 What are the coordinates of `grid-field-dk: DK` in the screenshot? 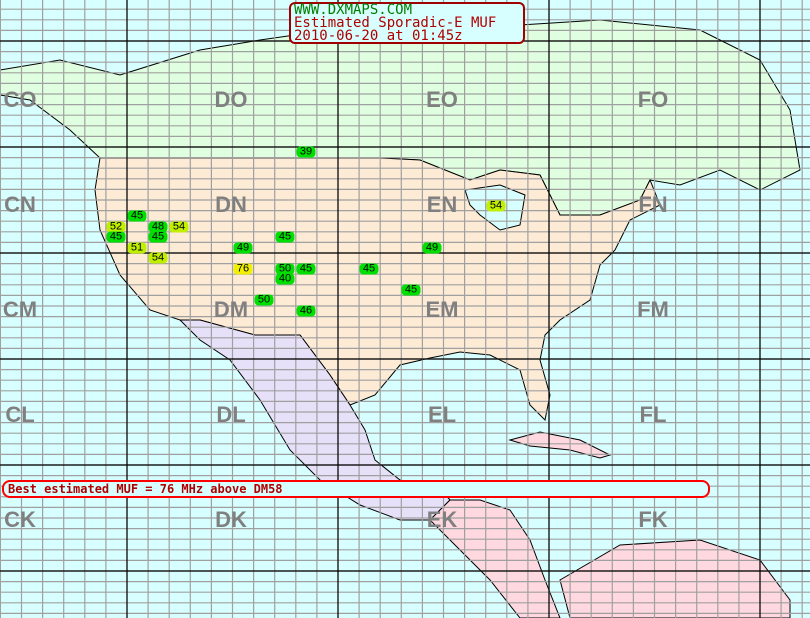 It's located at (231, 519).